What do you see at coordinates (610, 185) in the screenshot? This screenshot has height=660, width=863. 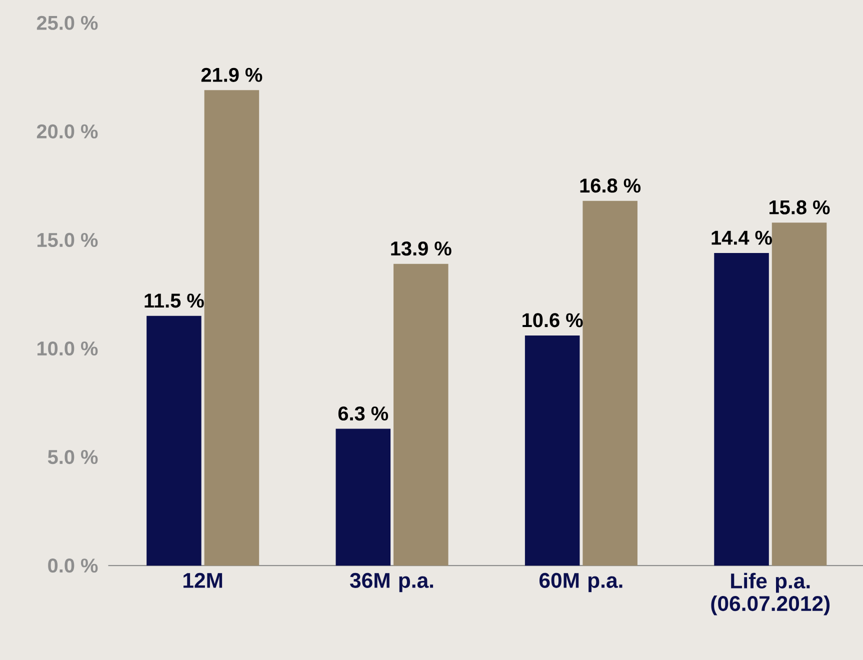 I see `data-label: 16.8 %` at bounding box center [610, 185].